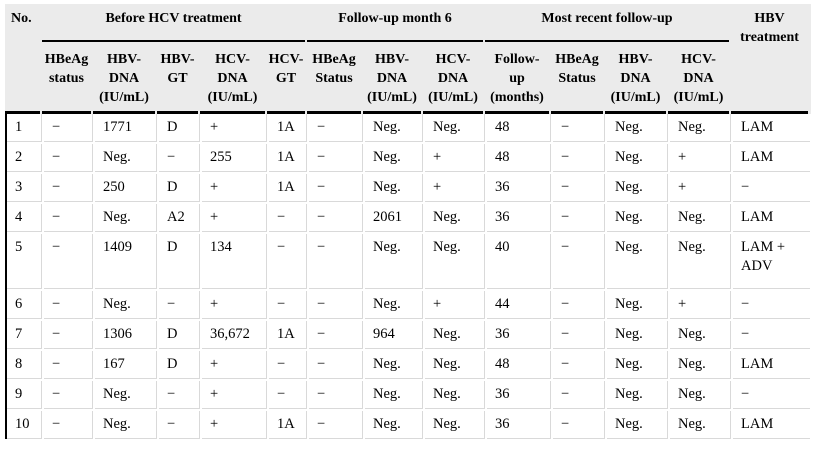 The image size is (816, 458). What do you see at coordinates (66, 79) in the screenshot?
I see `col-header-pre-hbeag-status: HBeAg status` at bounding box center [66, 79].